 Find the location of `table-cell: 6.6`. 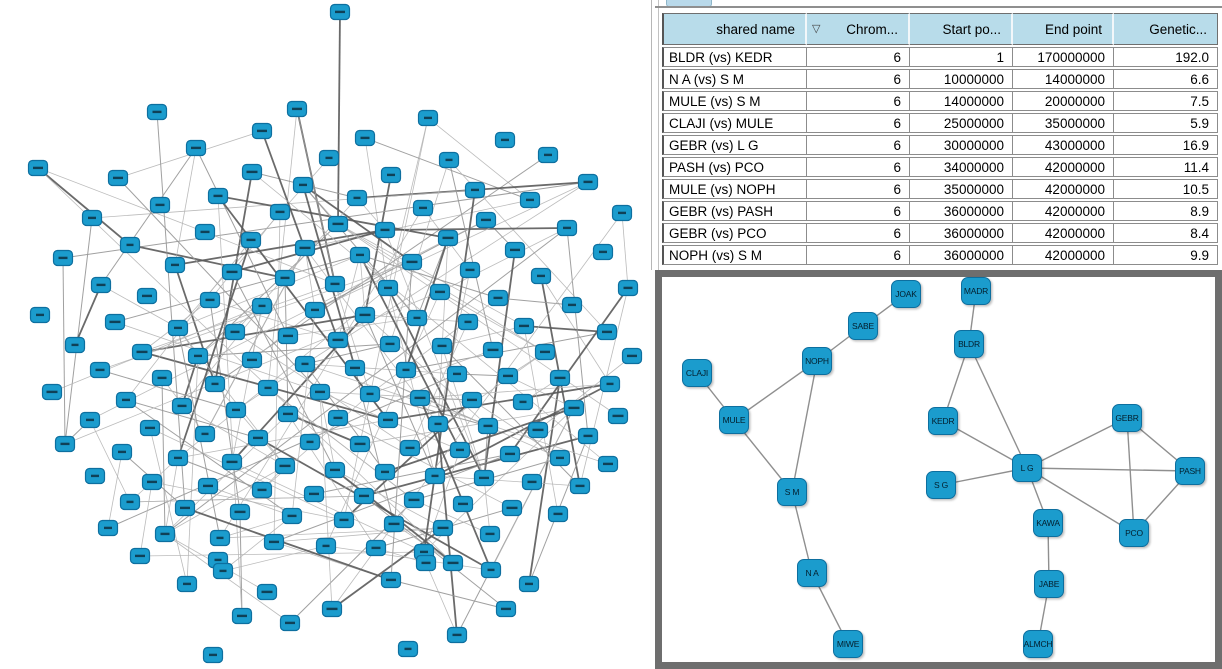

table-cell: 6.6 is located at coordinates (1166, 79).